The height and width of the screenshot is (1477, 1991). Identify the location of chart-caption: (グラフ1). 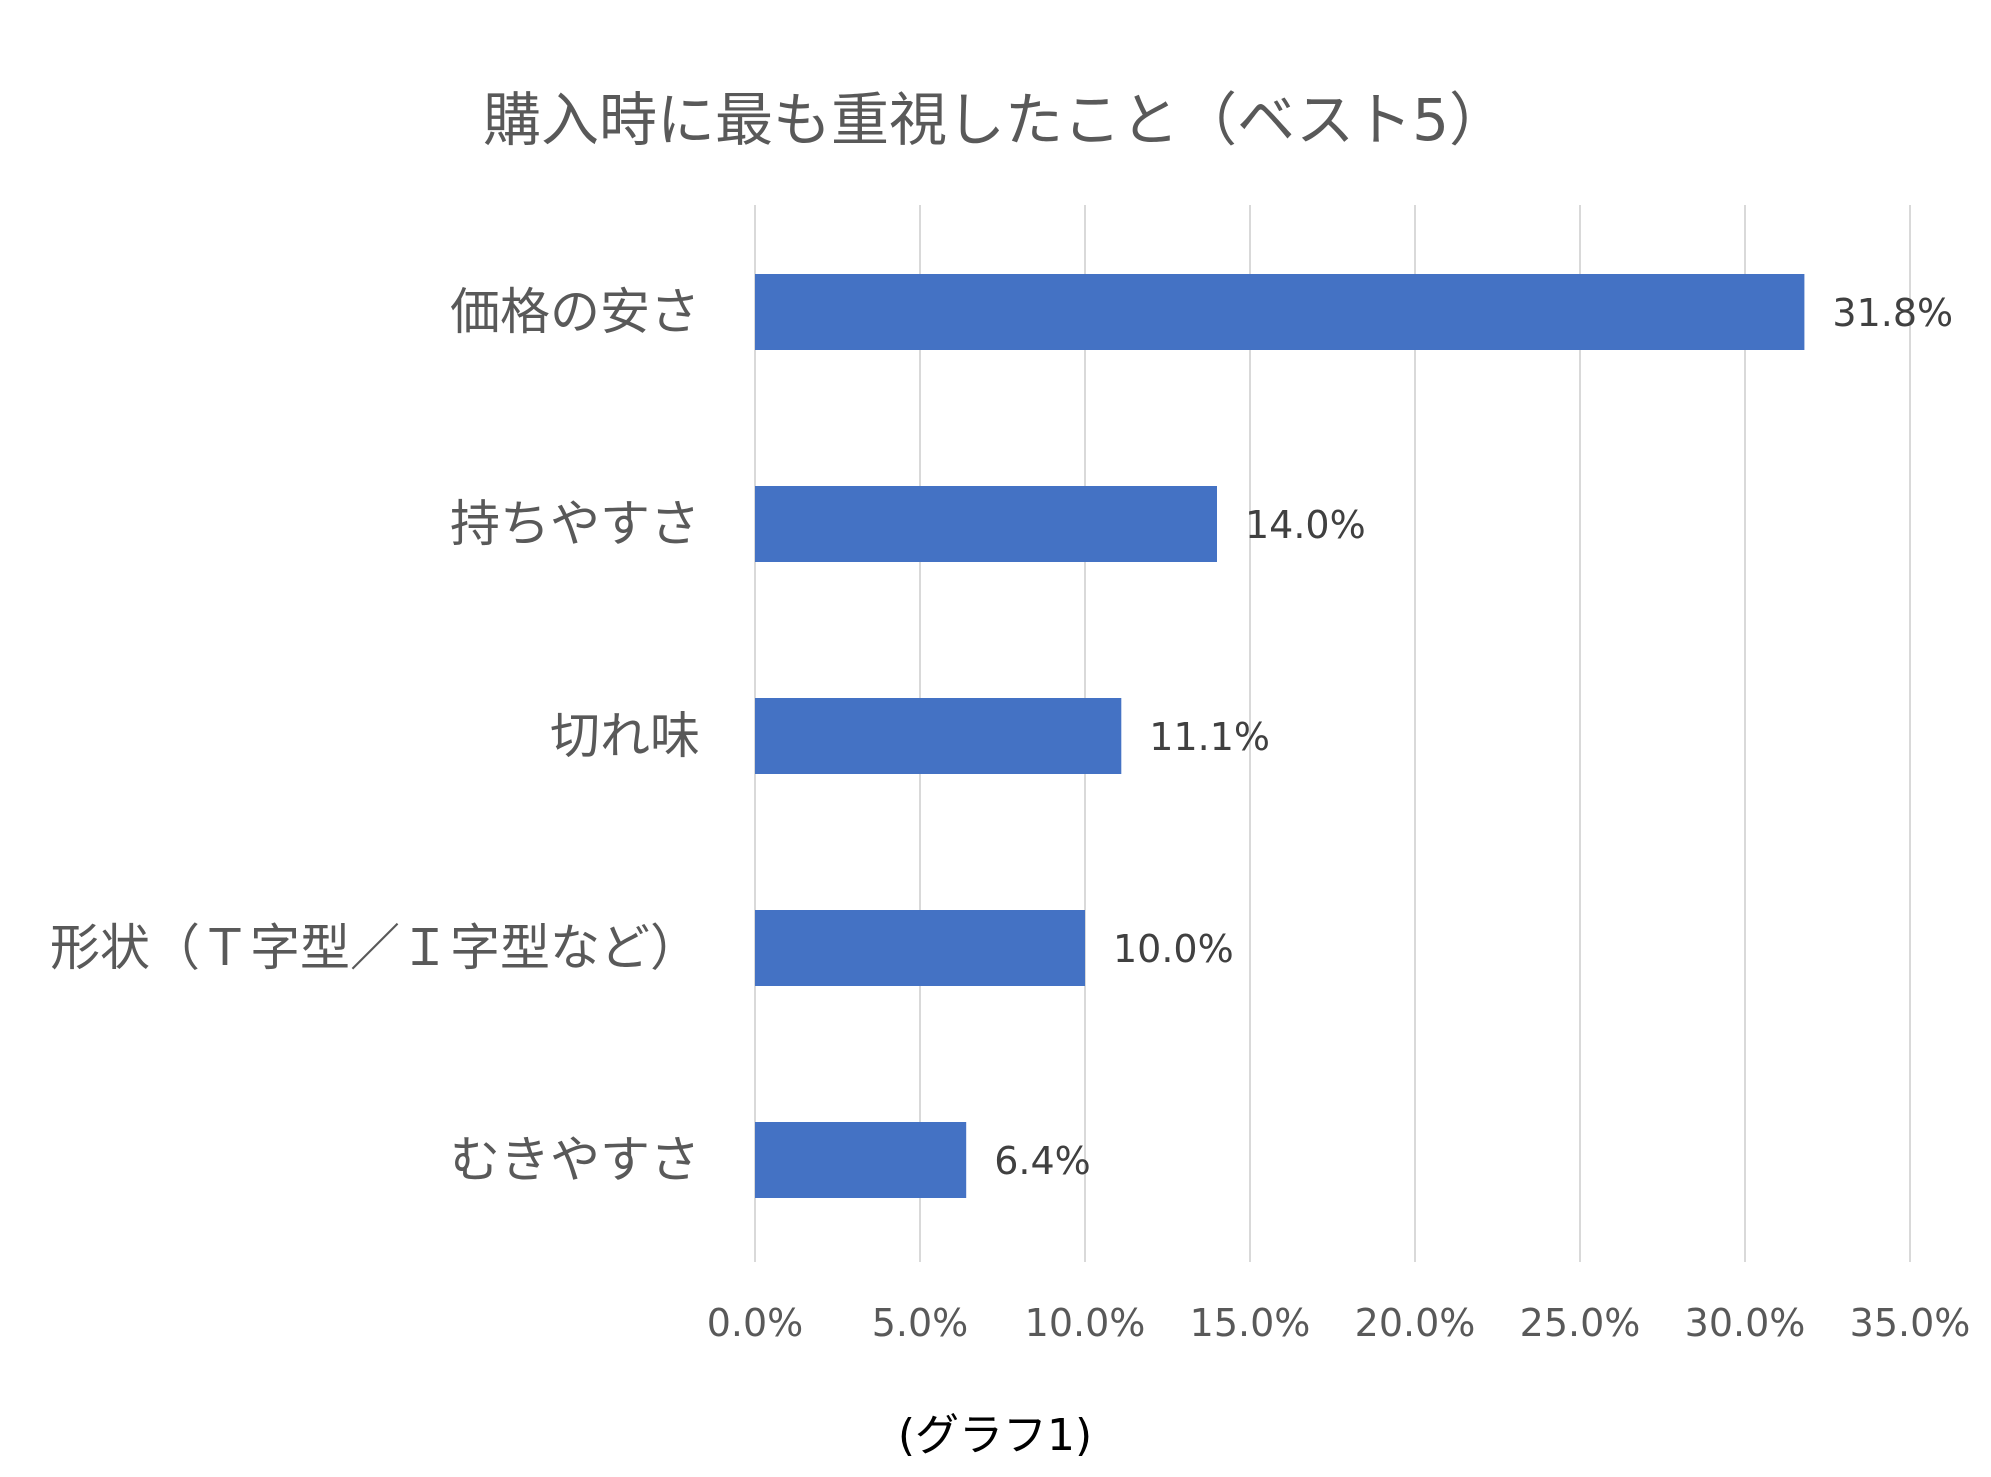
(995, 1435).